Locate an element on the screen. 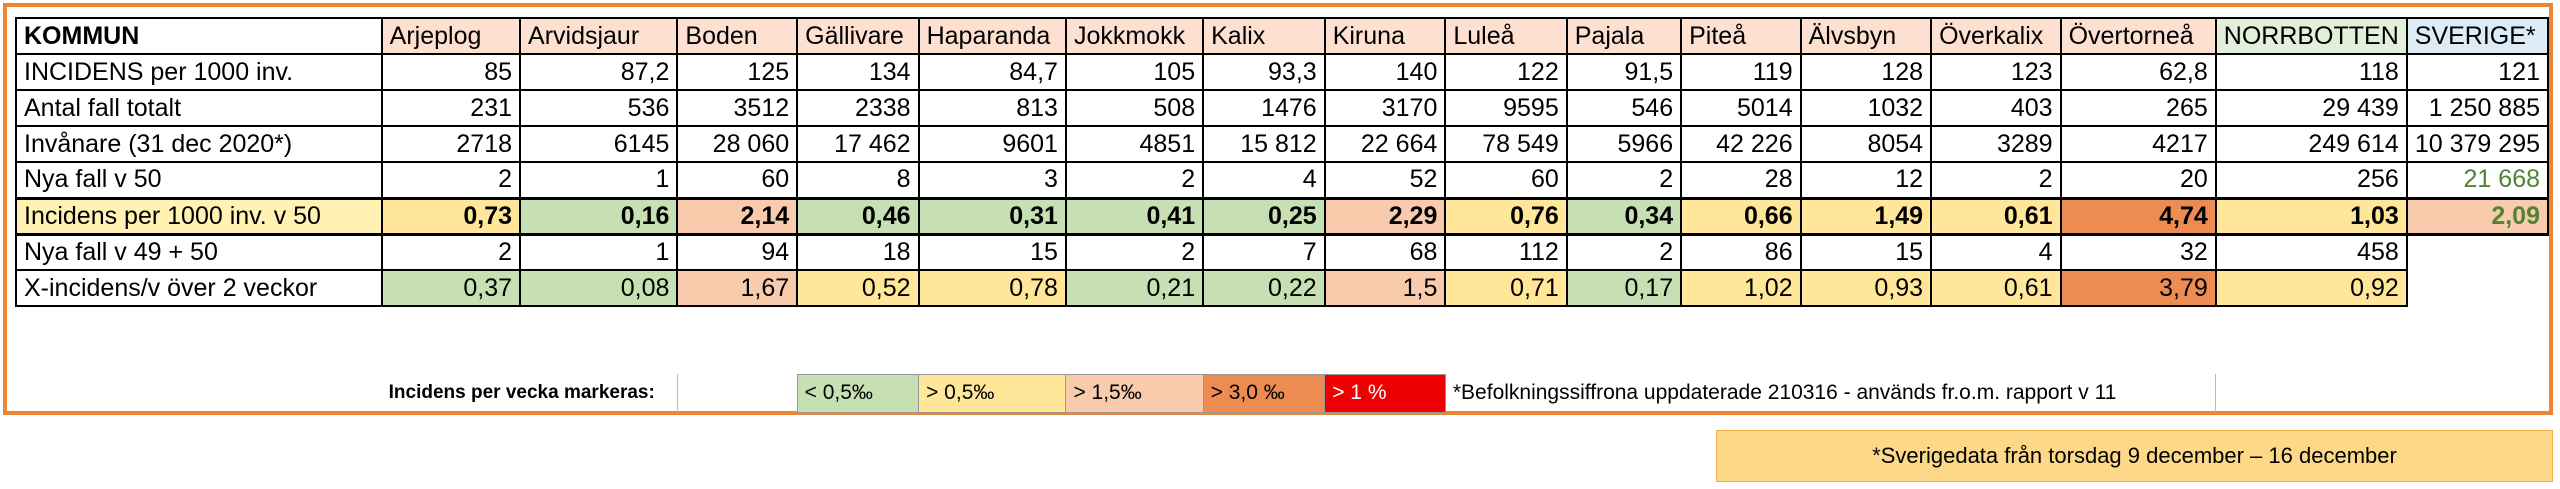 The image size is (2560, 489). table-cell: 0,78 is located at coordinates (992, 288).